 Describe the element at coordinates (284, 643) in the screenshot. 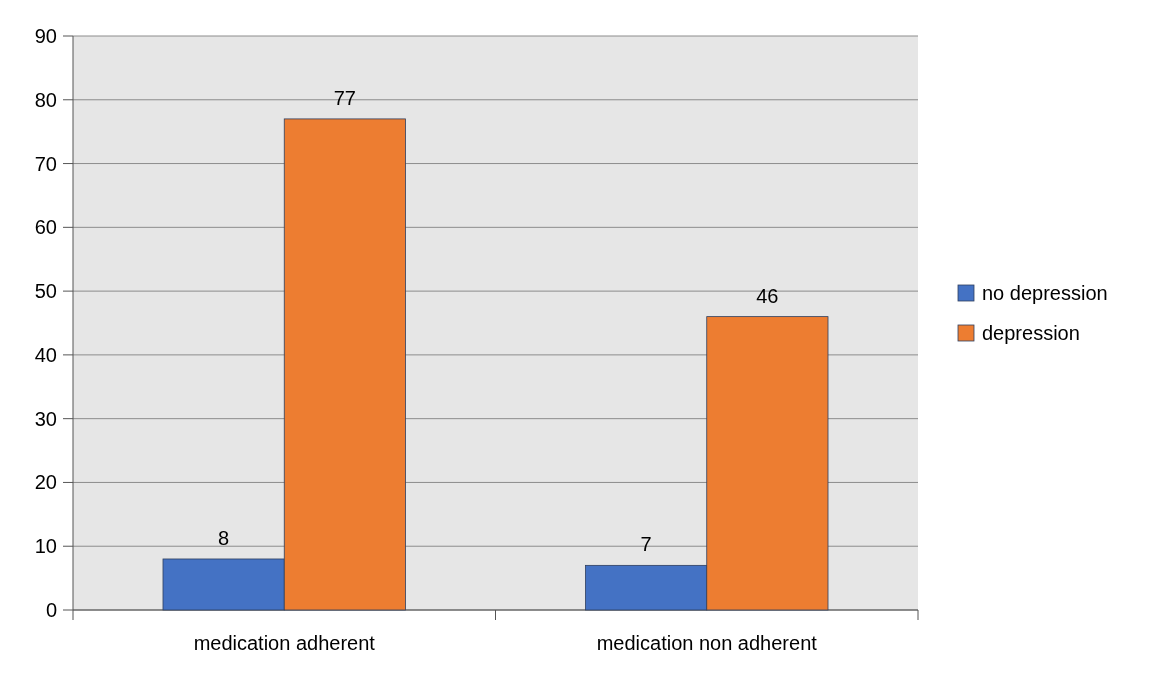

I see `x-tick-label: medication adherent` at that location.